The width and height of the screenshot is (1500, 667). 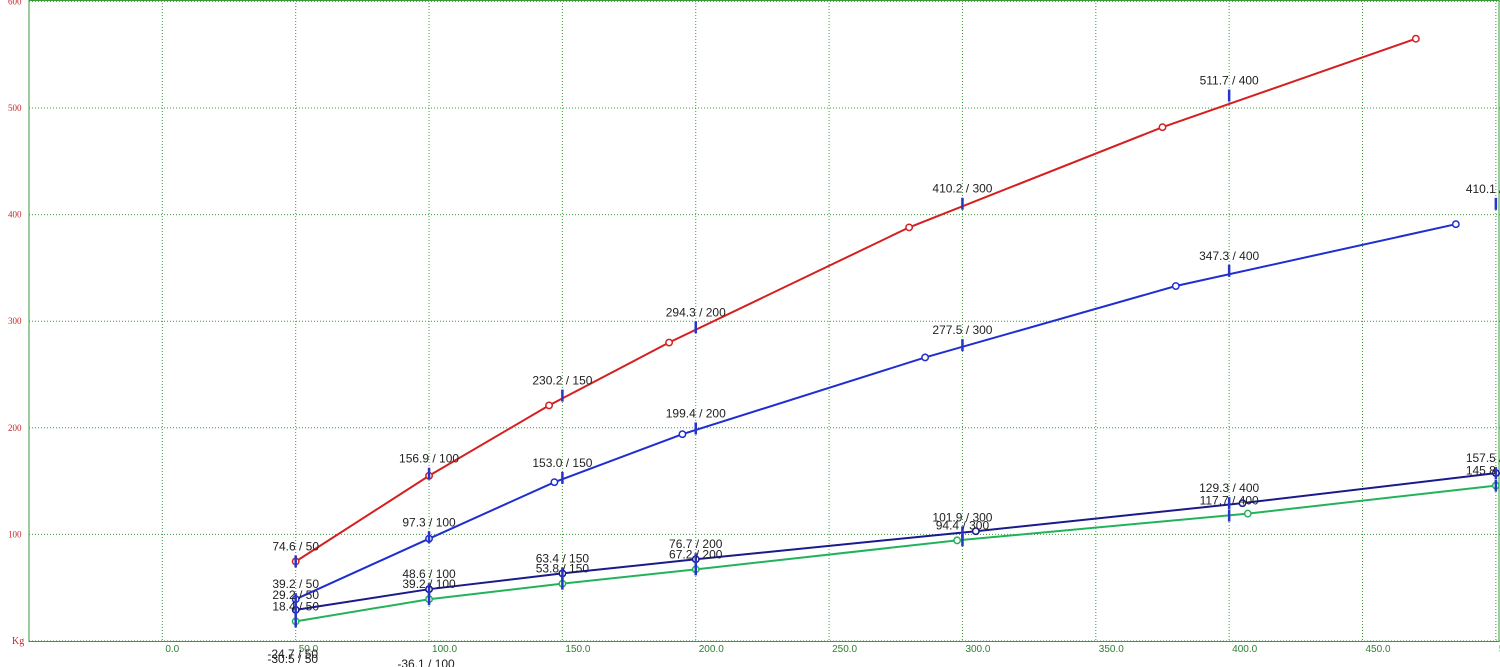 What do you see at coordinates (18, 641) in the screenshot?
I see `y-unit-label: Kg` at bounding box center [18, 641].